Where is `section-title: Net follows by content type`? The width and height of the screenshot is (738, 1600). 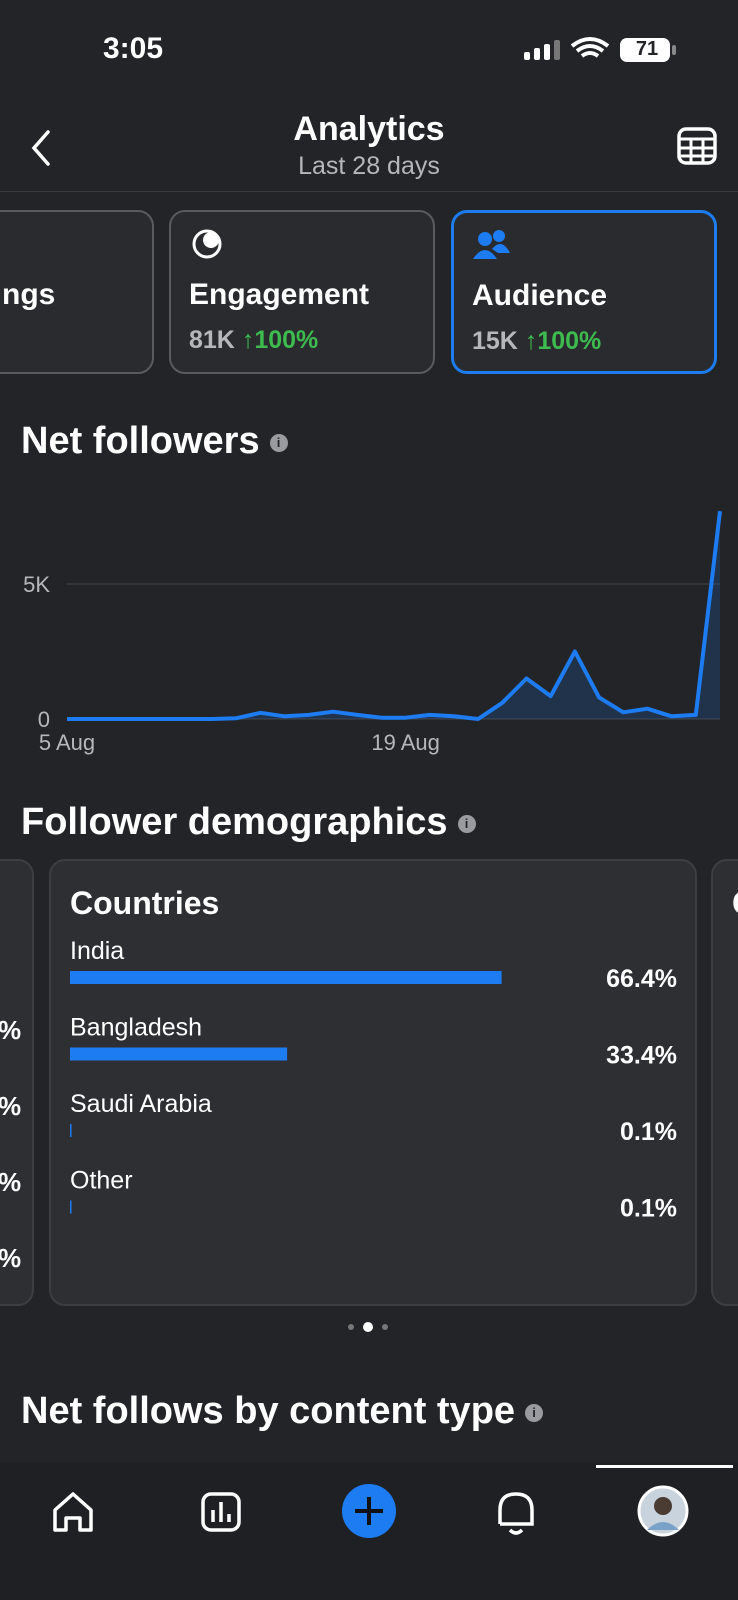
section-title: Net follows by content type is located at coordinates (268, 1411).